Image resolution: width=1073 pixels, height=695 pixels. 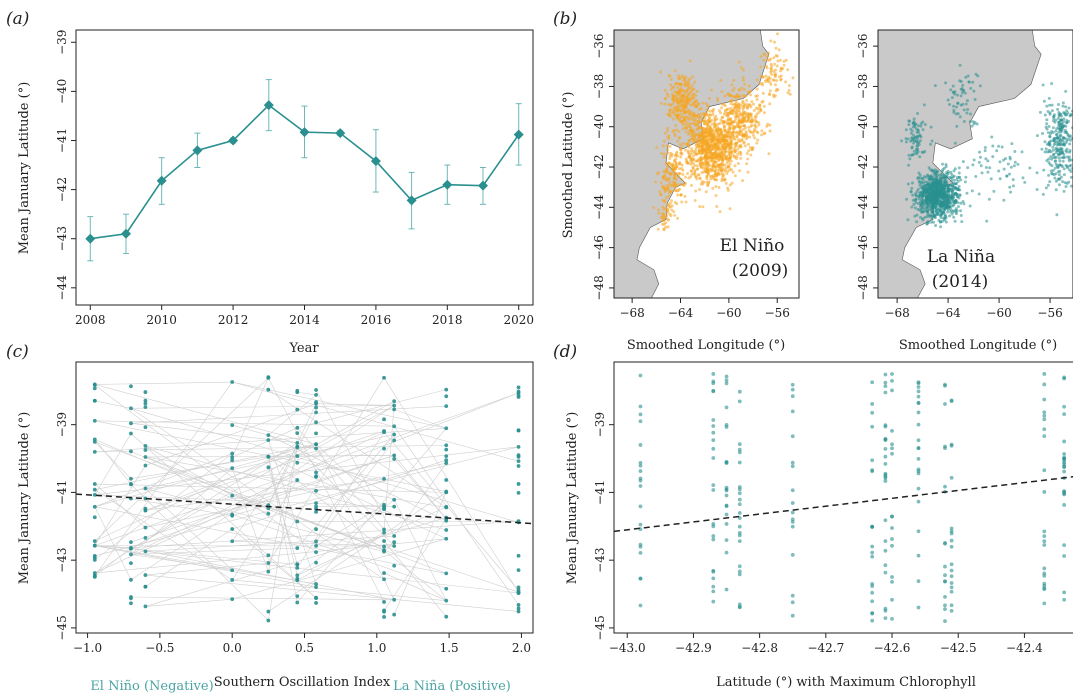 What do you see at coordinates (24, 168) in the screenshot?
I see `panel-a-ylabel: Mean January Latitude (°)` at bounding box center [24, 168].